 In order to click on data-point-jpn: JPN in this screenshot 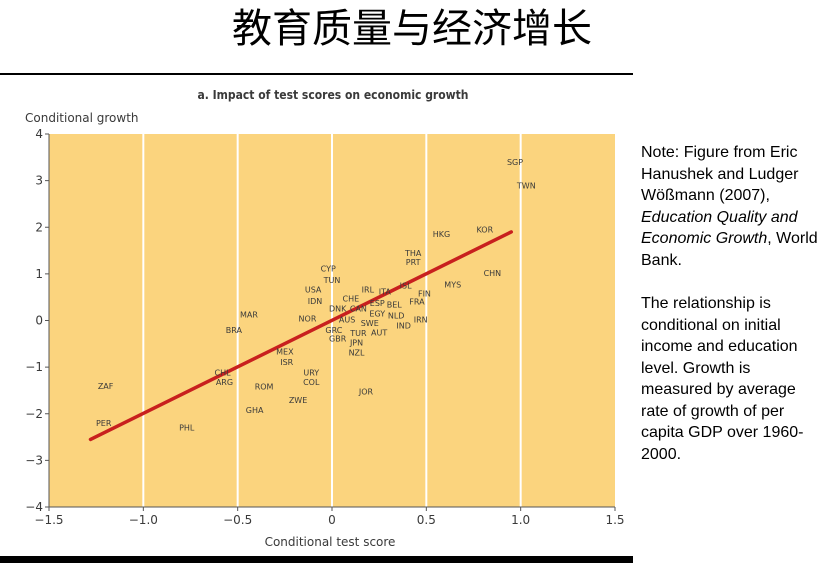, I will do `click(356, 342)`.